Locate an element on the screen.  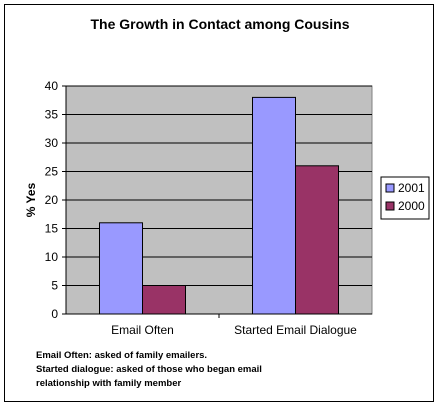
note-line: relationship with family member is located at coordinates (109, 383).